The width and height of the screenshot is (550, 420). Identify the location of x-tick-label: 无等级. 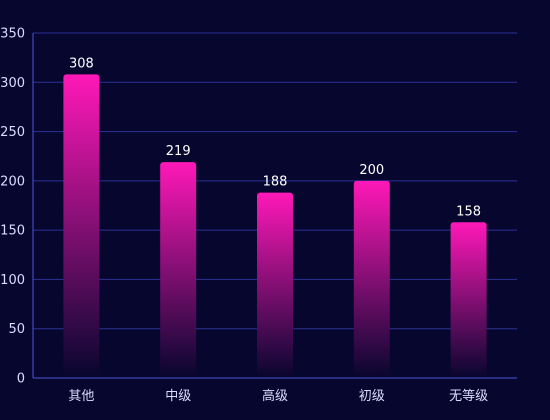
(468, 396).